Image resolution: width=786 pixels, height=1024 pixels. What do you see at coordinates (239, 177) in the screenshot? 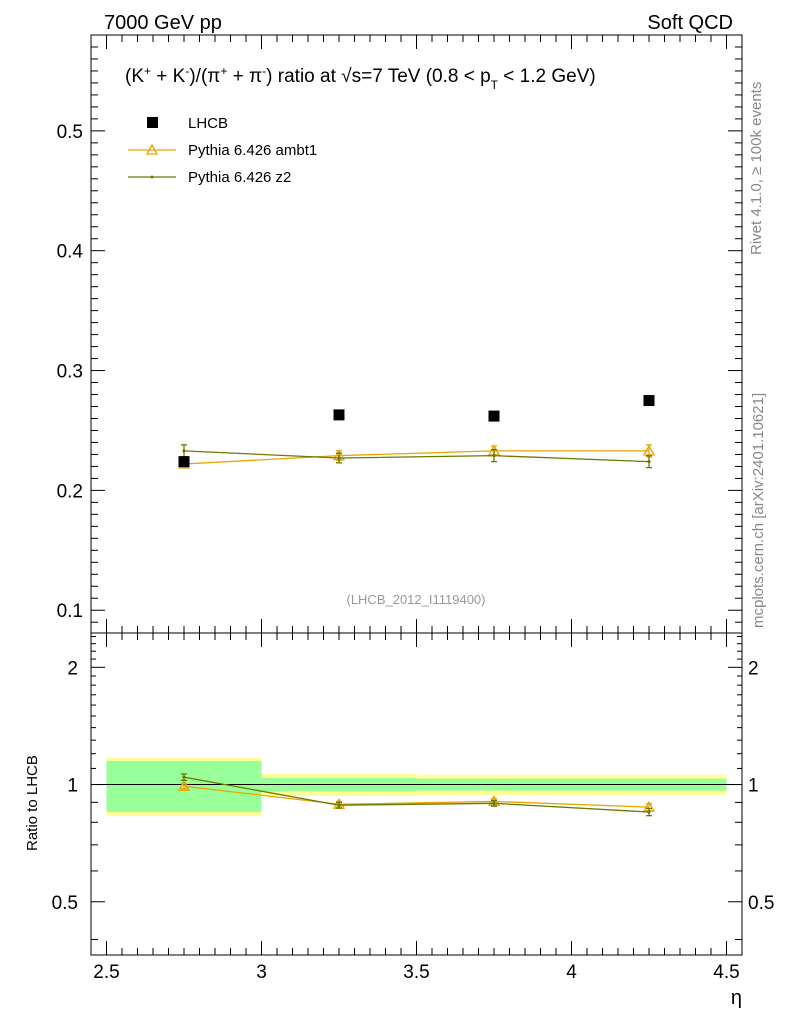
I see `legend-label-z2: Pythia 6.426 z2` at bounding box center [239, 177].